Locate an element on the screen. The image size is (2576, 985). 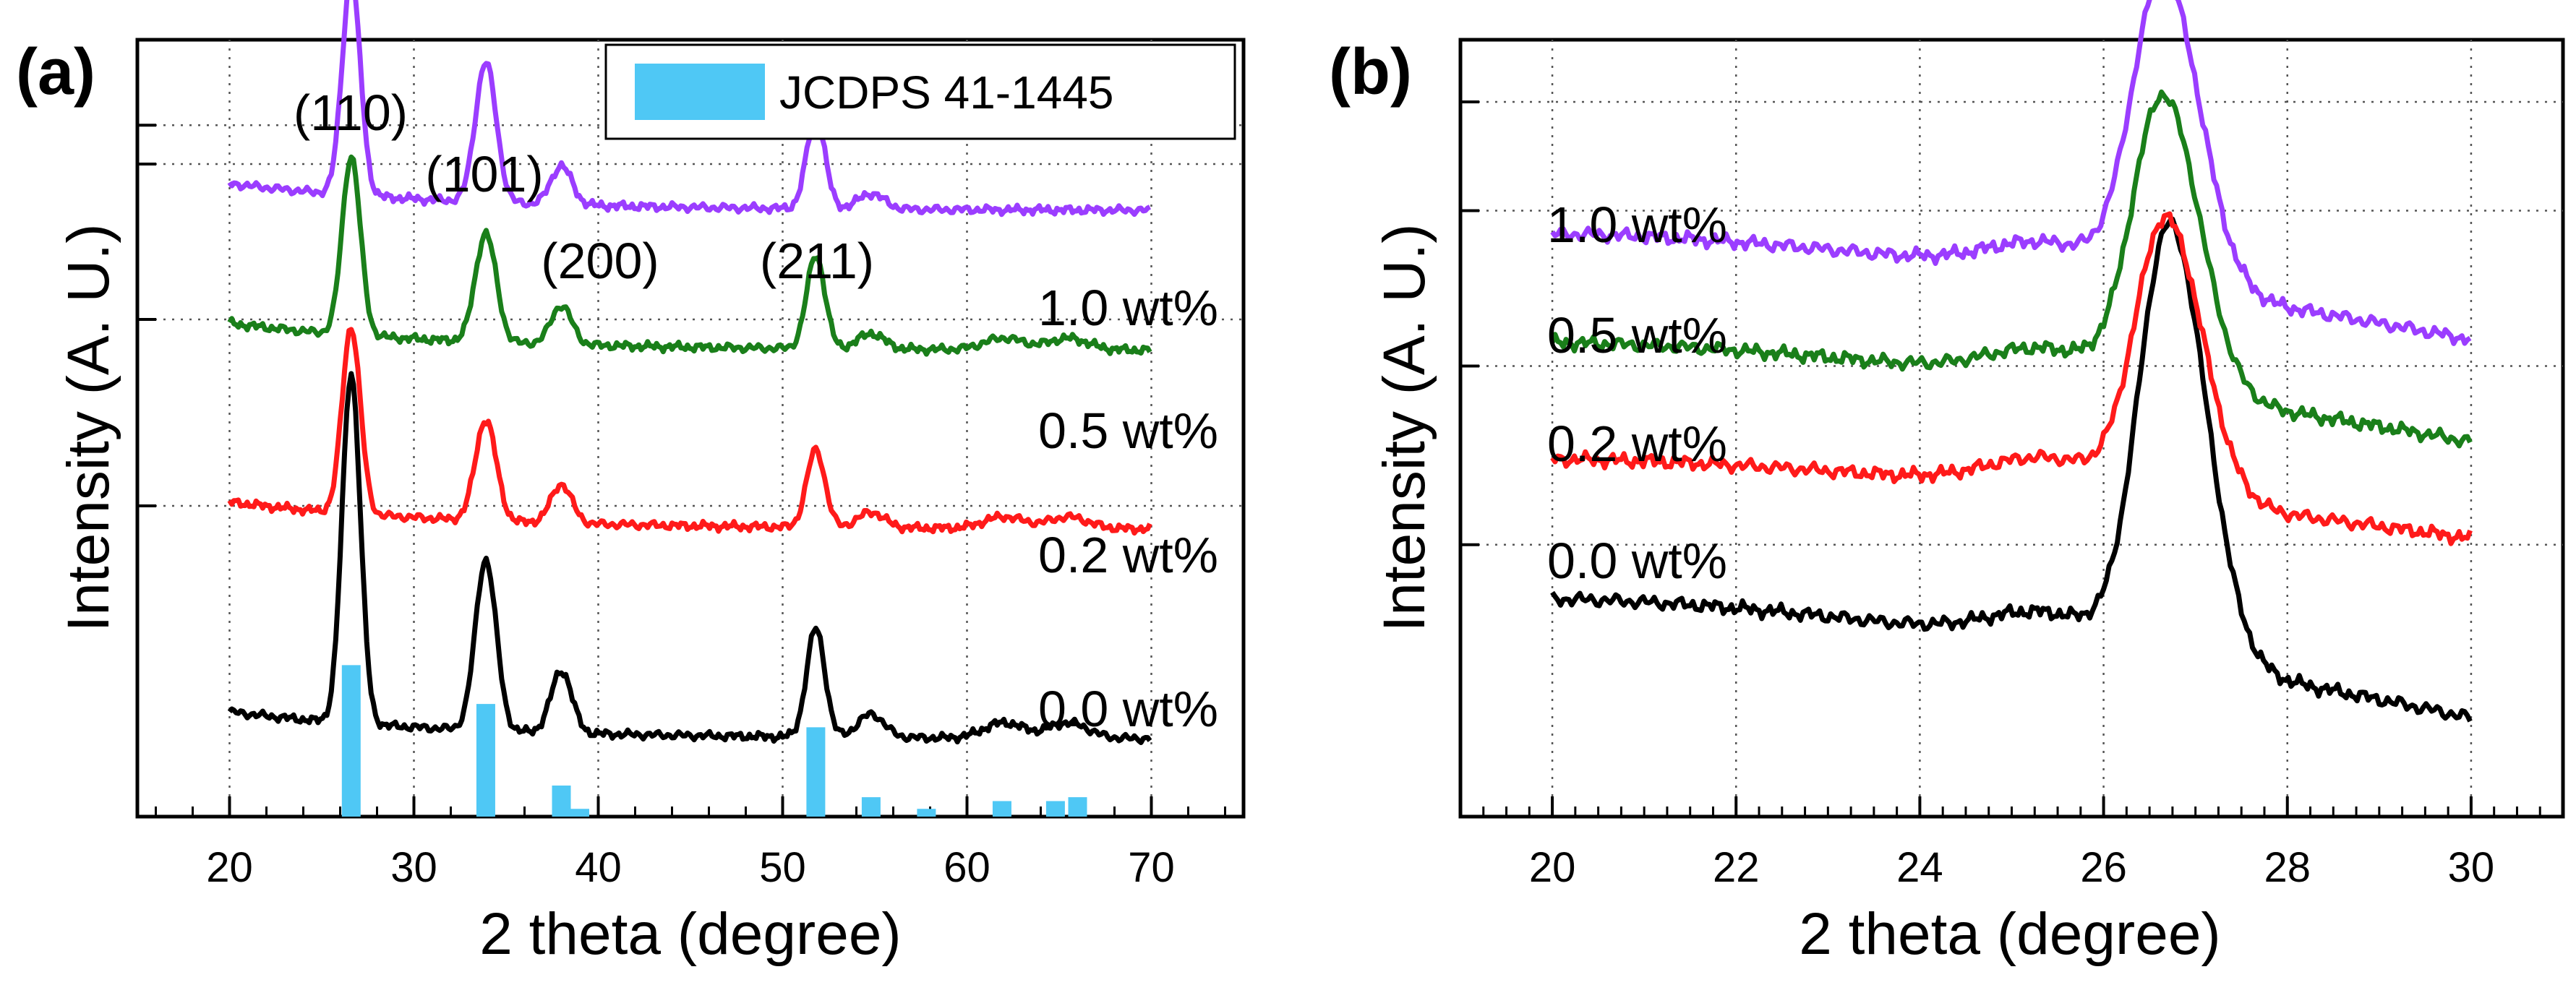
x-tick-label: 40 is located at coordinates (598, 867).